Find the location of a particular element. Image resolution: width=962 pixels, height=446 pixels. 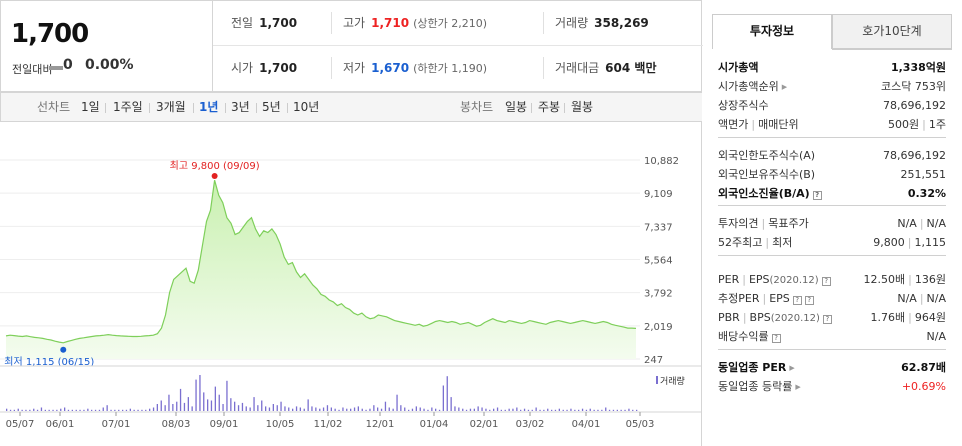

info-value: 코스닥 753위 is located at coordinates (913, 86).